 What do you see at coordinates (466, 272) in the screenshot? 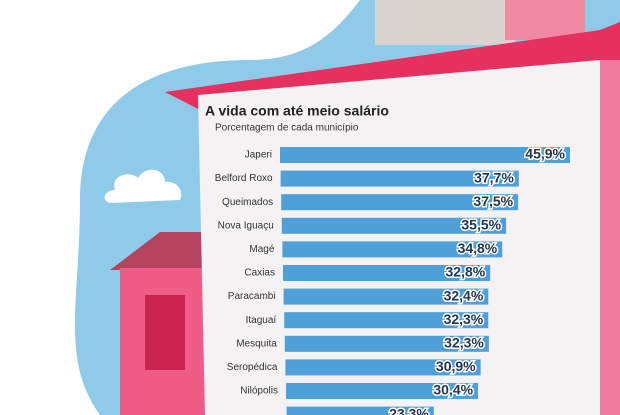
I see `value-label: 32,8%` at bounding box center [466, 272].